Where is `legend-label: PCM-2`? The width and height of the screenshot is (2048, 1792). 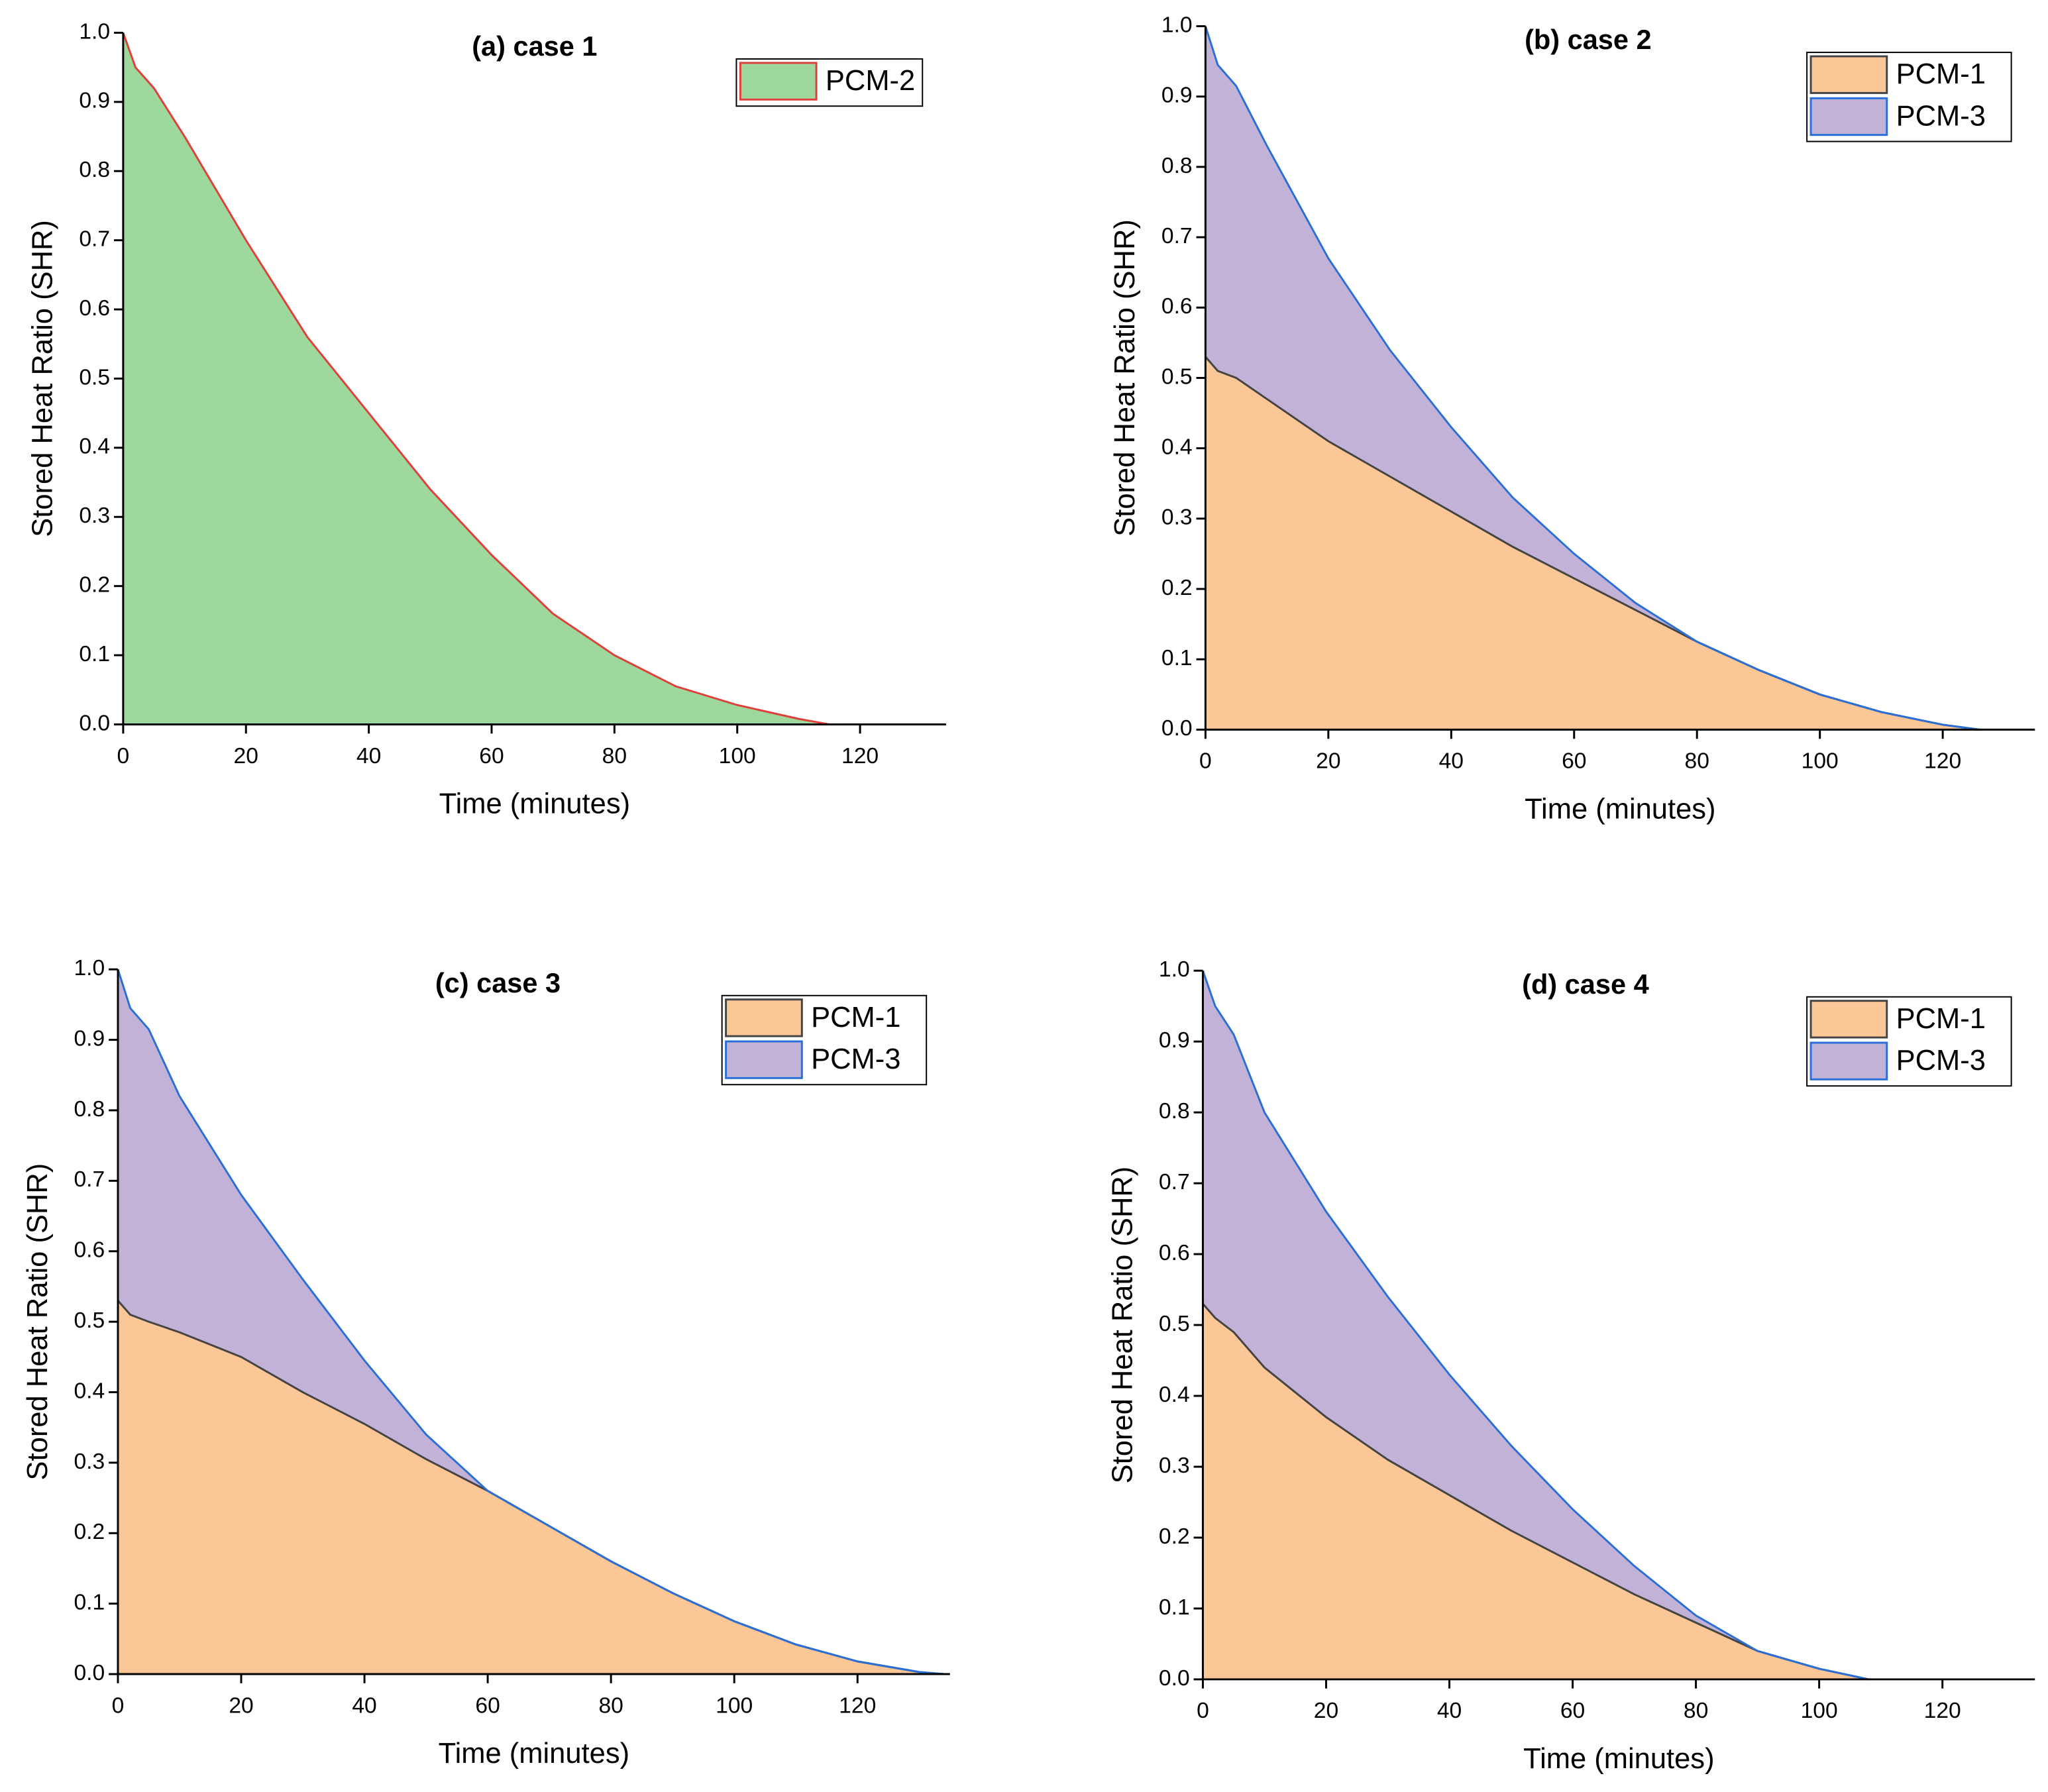
legend-label: PCM-2 is located at coordinates (871, 81).